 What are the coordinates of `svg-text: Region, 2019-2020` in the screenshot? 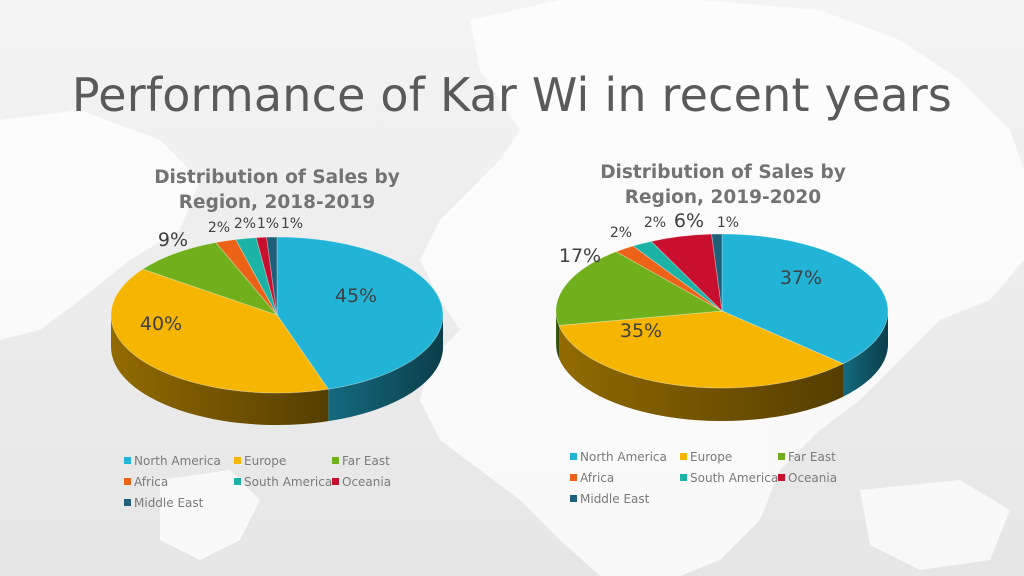 It's located at (723, 197).